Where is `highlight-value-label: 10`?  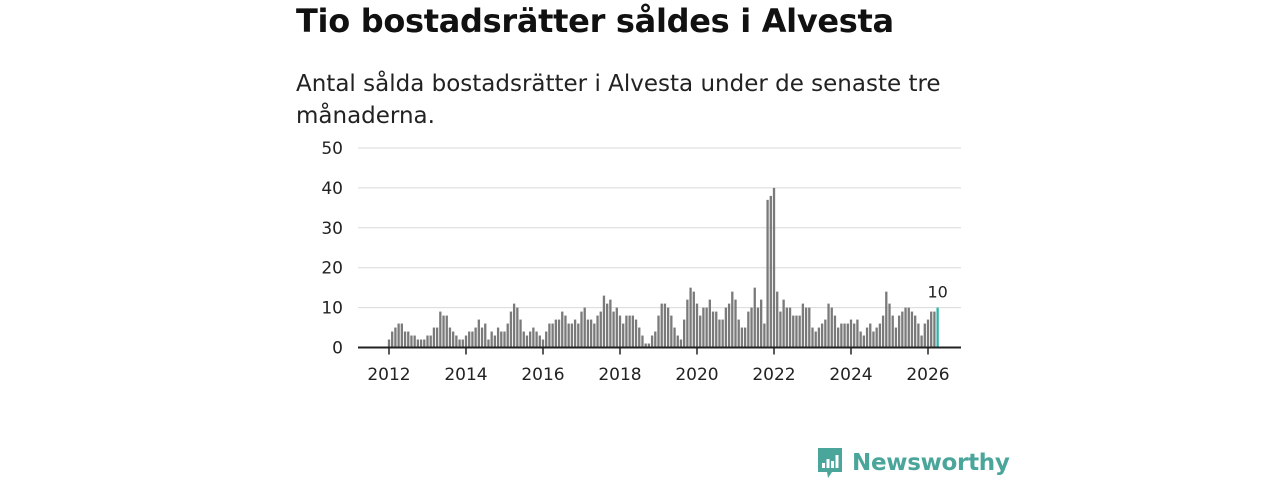 highlight-value-label: 10 is located at coordinates (937, 292).